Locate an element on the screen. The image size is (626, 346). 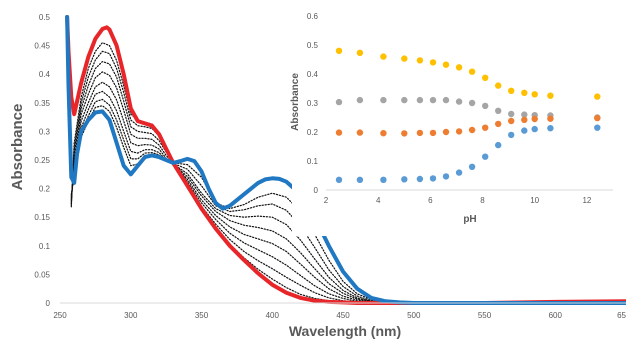
inset-x-axis-label: pH is located at coordinates (469, 219).